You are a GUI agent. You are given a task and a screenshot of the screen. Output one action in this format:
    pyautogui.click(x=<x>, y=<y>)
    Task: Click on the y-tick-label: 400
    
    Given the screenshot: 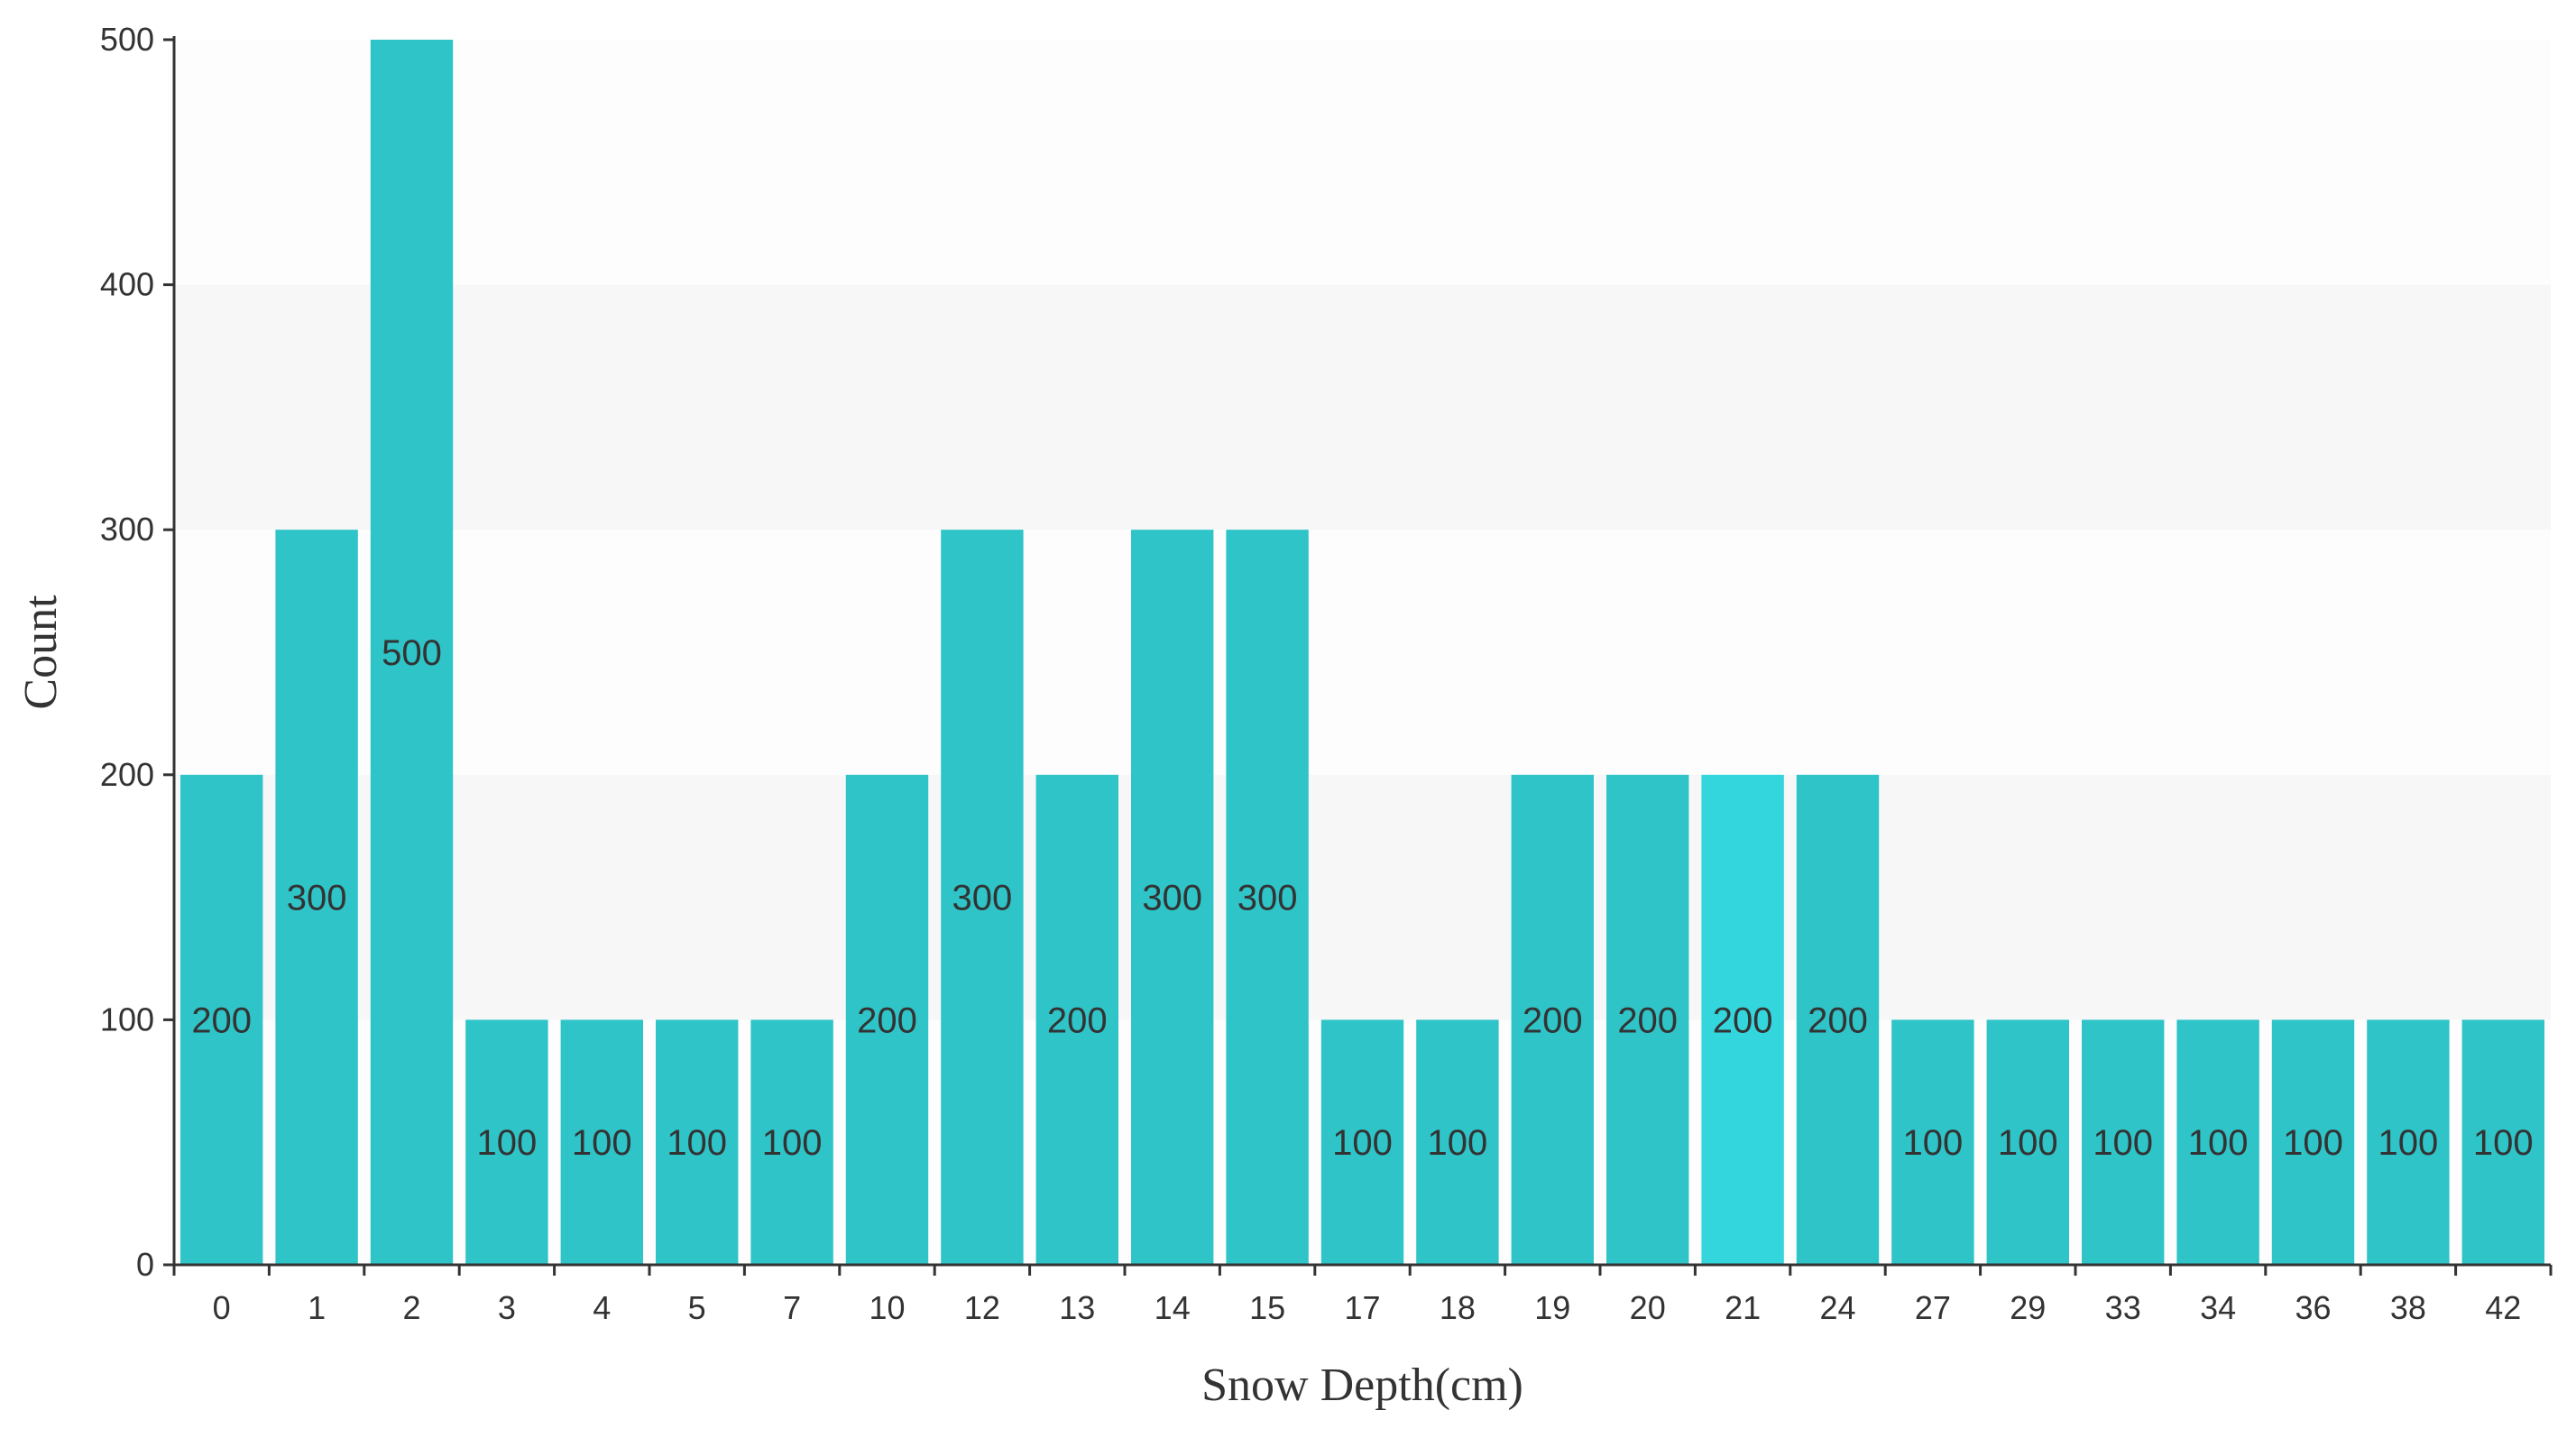 What is the action you would take?
    pyautogui.click(x=127, y=284)
    